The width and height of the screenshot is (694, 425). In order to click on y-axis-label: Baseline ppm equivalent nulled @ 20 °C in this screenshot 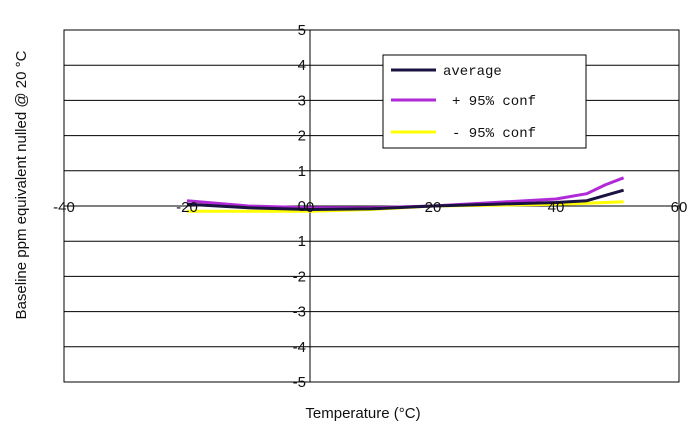, I will do `click(21, 184)`.